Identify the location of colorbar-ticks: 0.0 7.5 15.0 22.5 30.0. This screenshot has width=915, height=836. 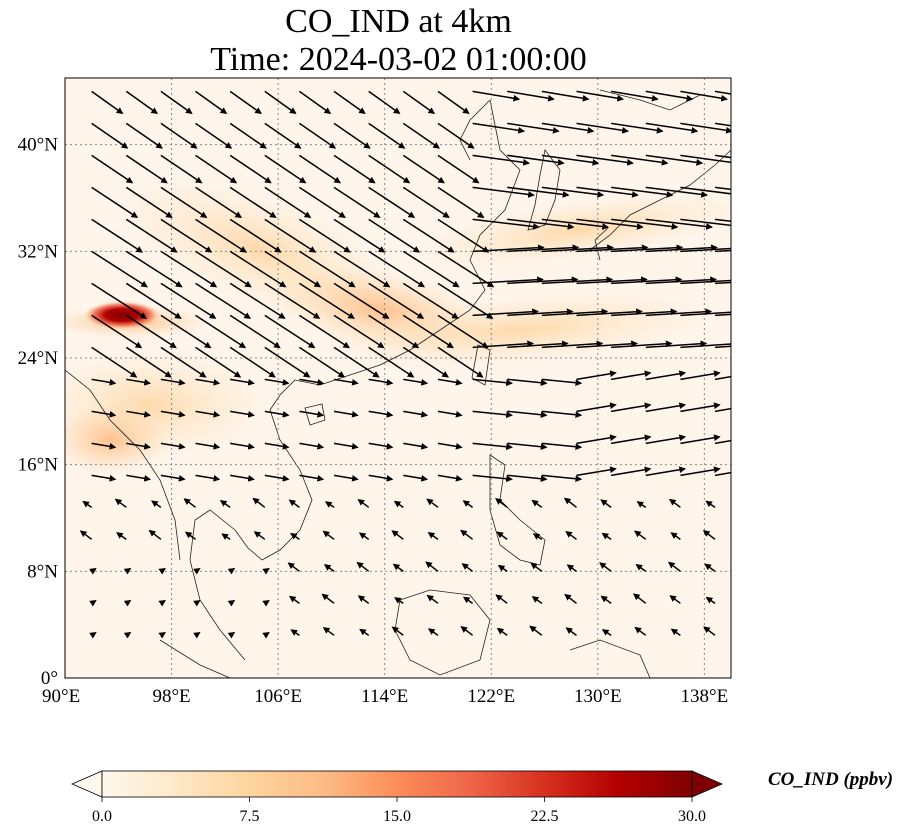
(399, 811).